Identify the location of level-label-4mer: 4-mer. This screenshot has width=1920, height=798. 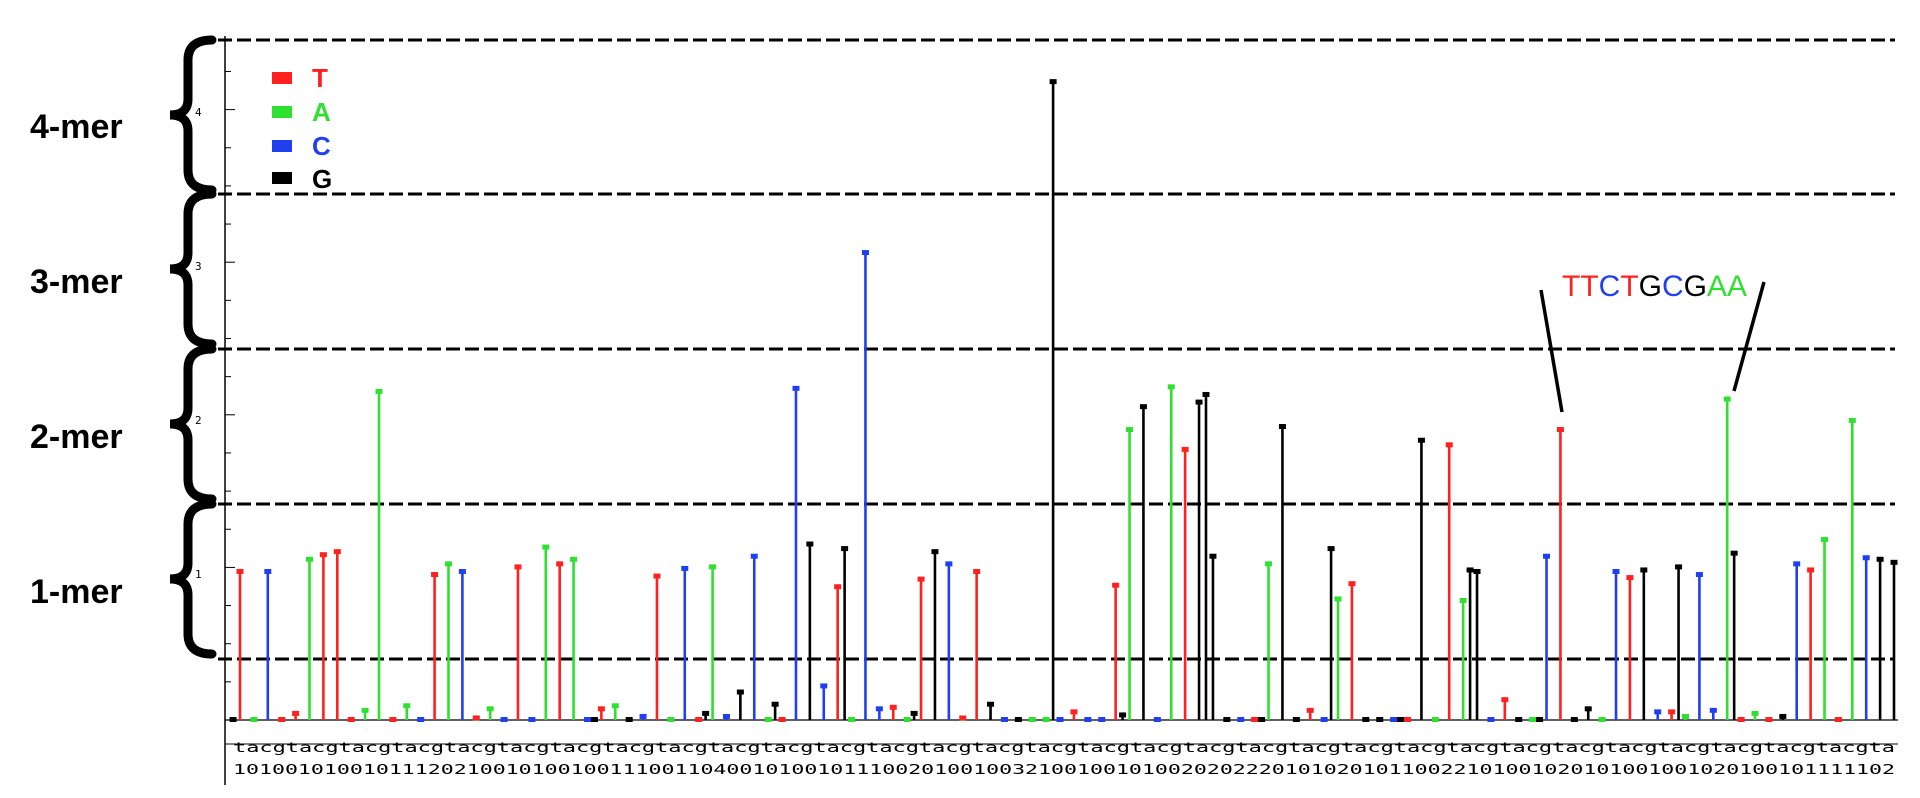
(76, 127).